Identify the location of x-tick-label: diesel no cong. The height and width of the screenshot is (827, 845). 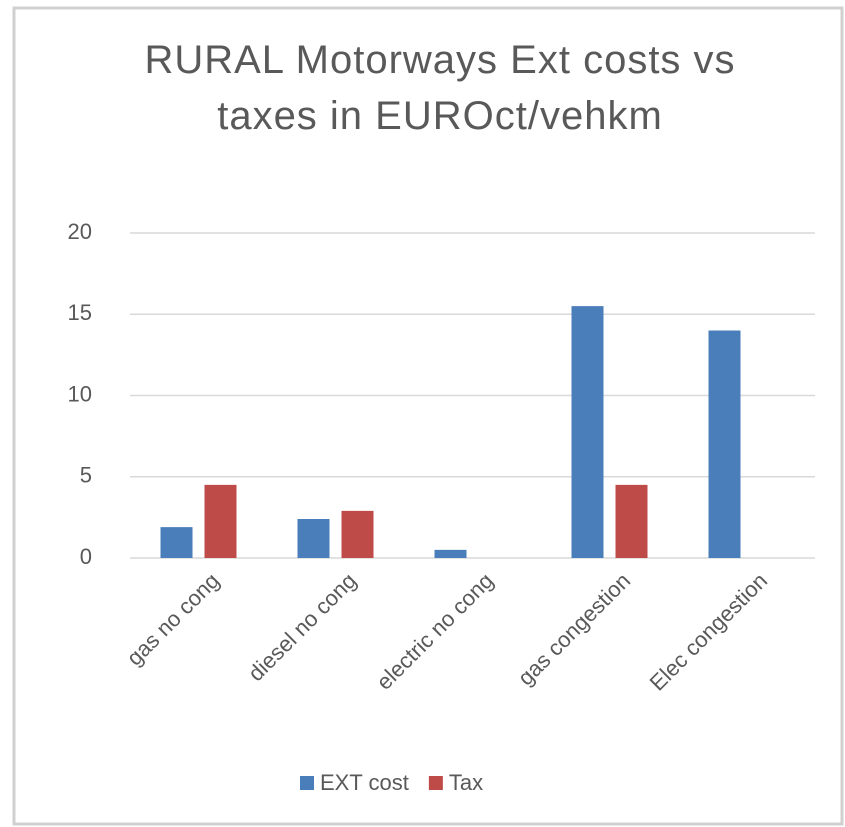
(302, 627).